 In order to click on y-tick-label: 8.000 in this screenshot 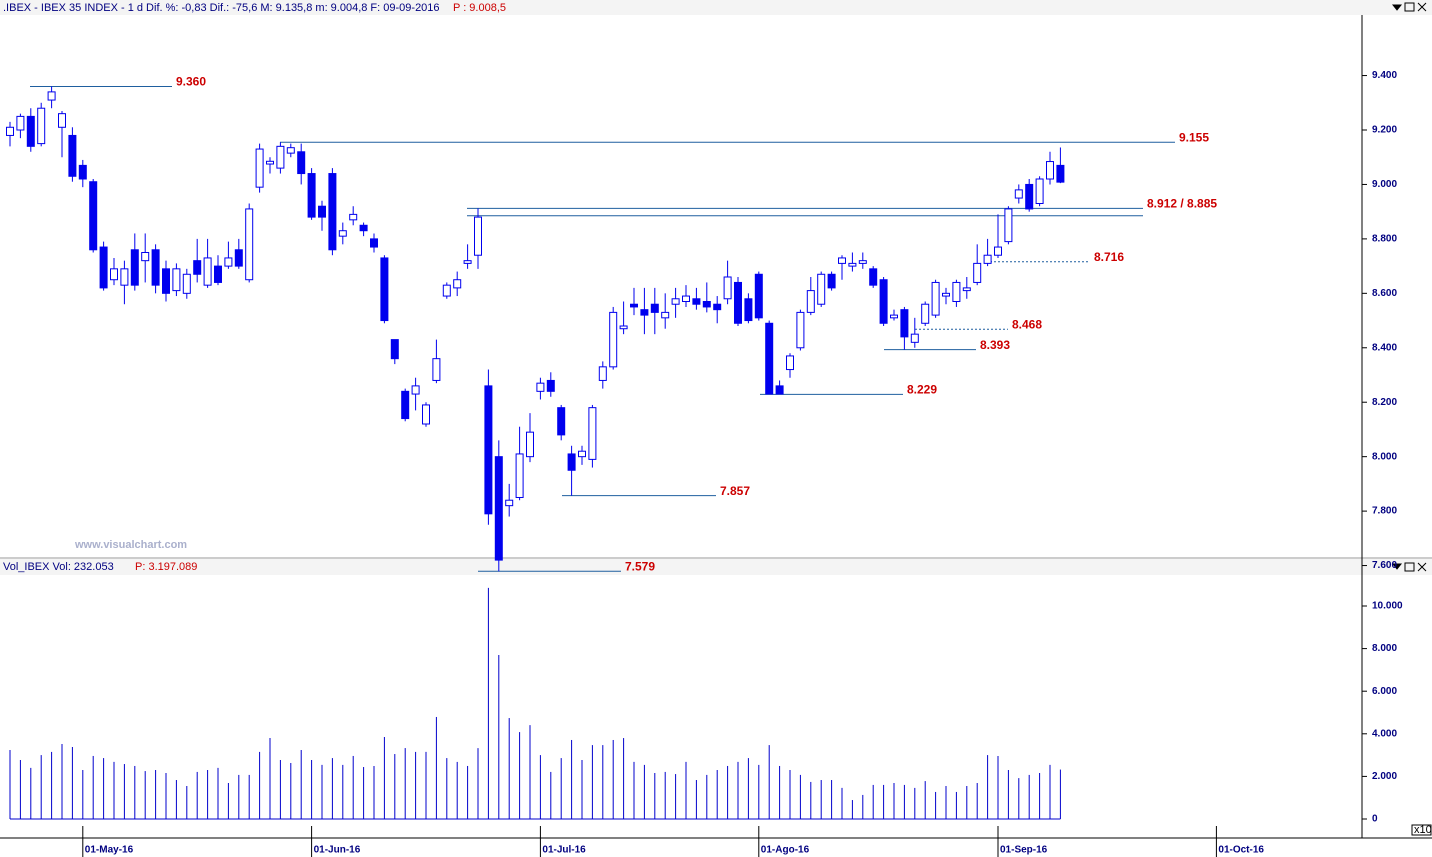, I will do `click(1384, 648)`.